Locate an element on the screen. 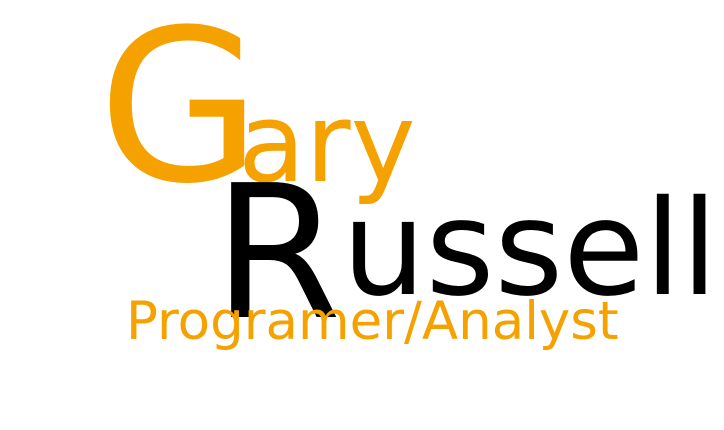 The width and height of the screenshot is (724, 430). job-title: Programer/Analyst is located at coordinates (372, 321).